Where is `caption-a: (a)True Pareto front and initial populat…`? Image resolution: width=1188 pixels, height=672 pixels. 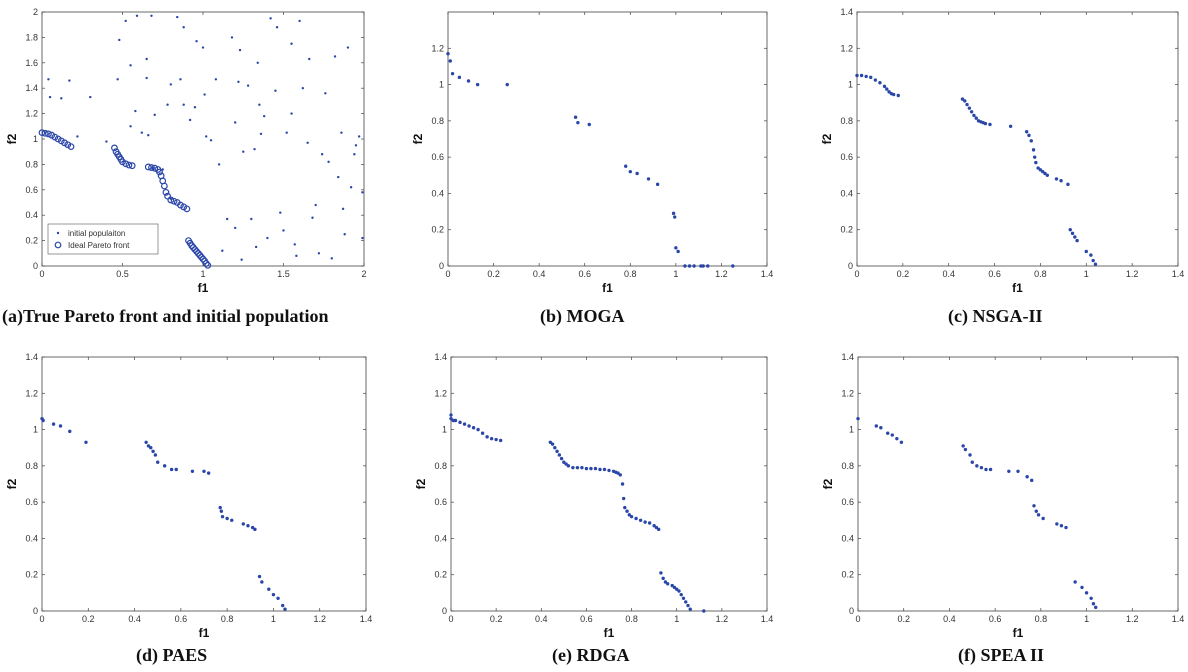 caption-a: (a)True Pareto front and initial populat… is located at coordinates (165, 316).